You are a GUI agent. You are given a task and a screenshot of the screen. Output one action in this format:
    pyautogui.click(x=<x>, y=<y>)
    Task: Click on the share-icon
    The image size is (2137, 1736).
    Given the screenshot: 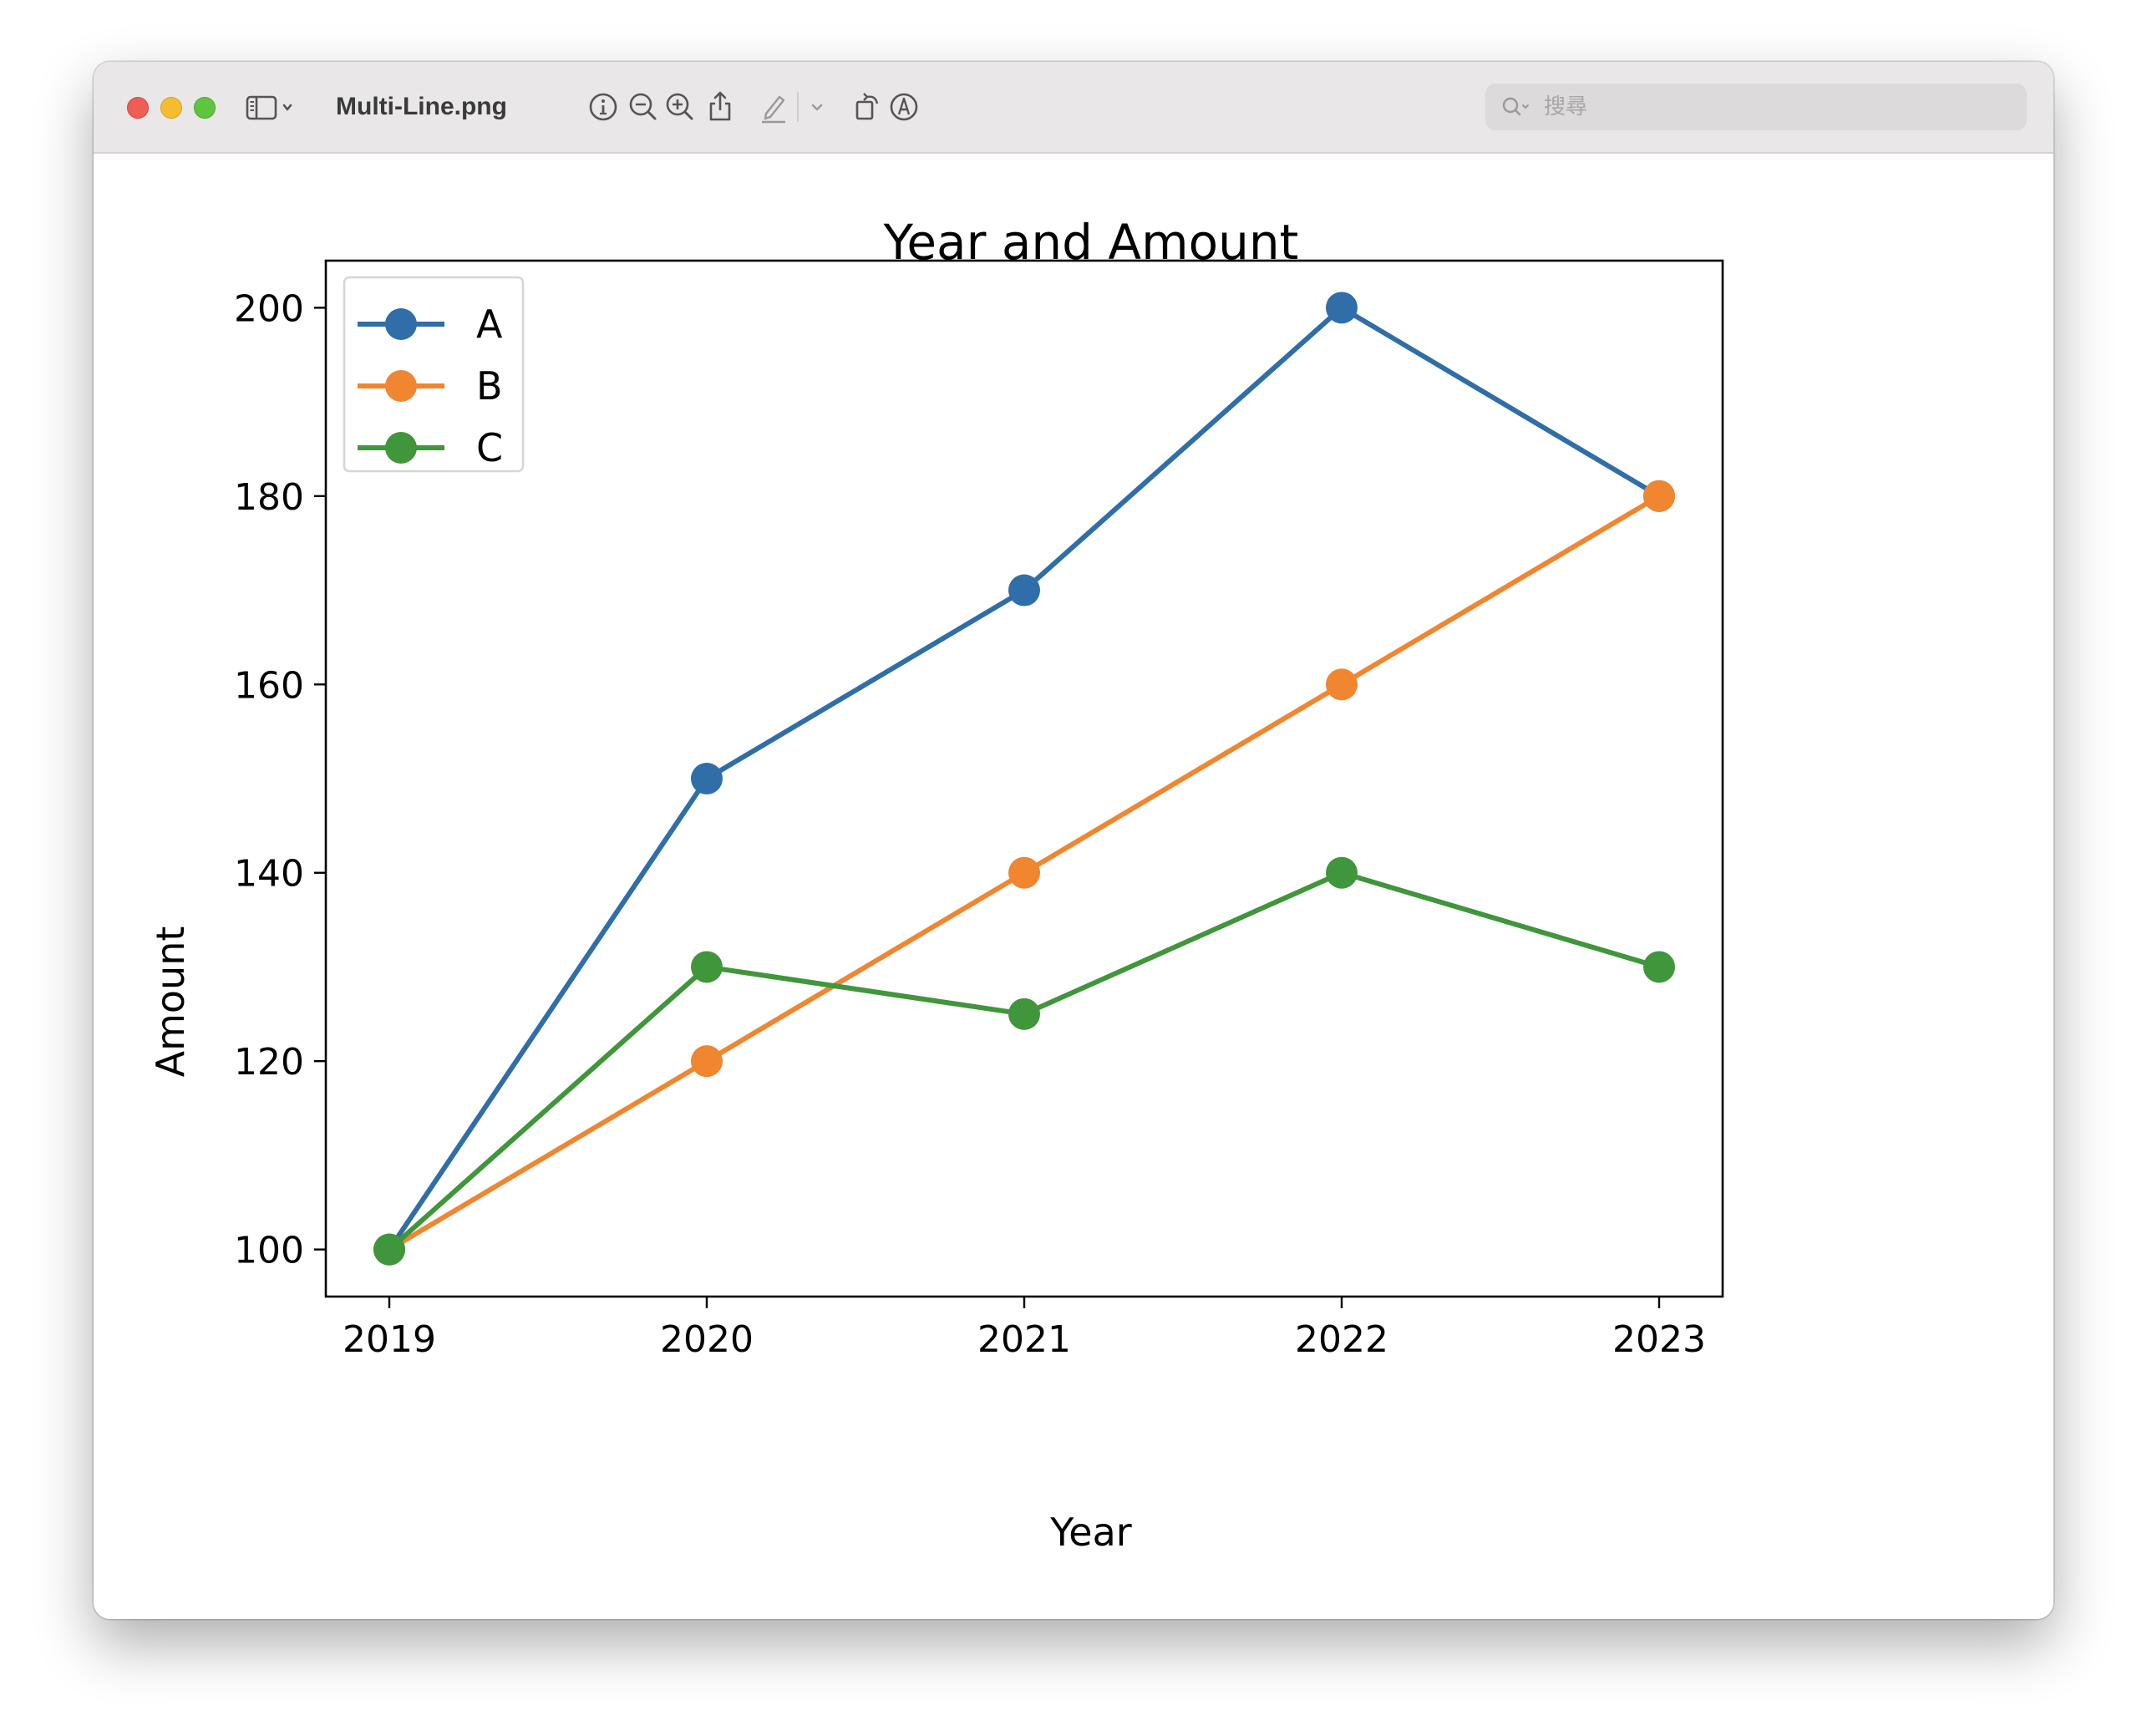 What is the action you would take?
    pyautogui.click(x=720, y=106)
    